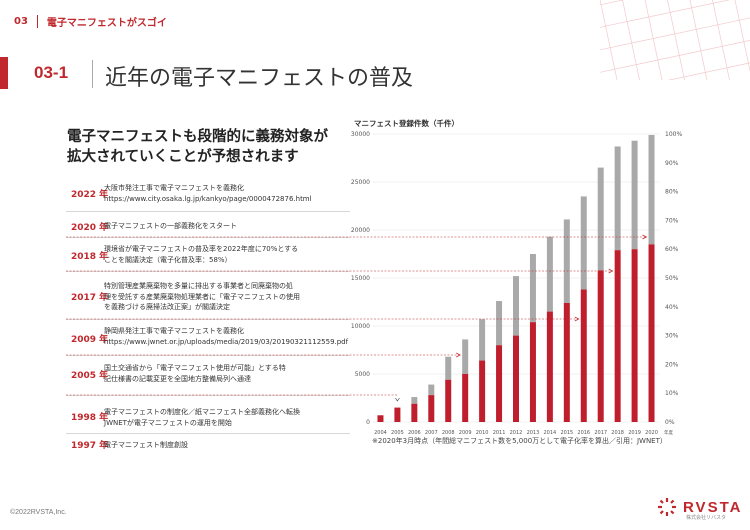 This screenshot has height=530, width=750. I want to click on x-tick-label: 2012, so click(516, 433).